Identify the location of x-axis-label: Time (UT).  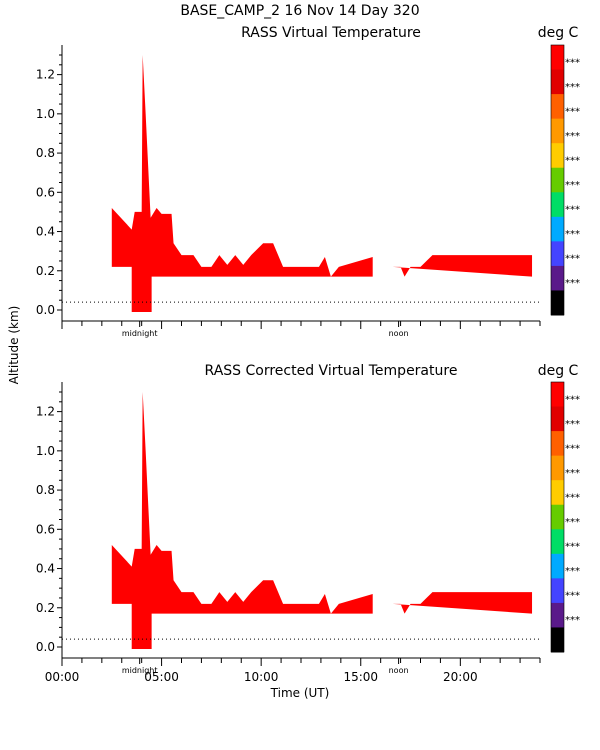
(300, 693).